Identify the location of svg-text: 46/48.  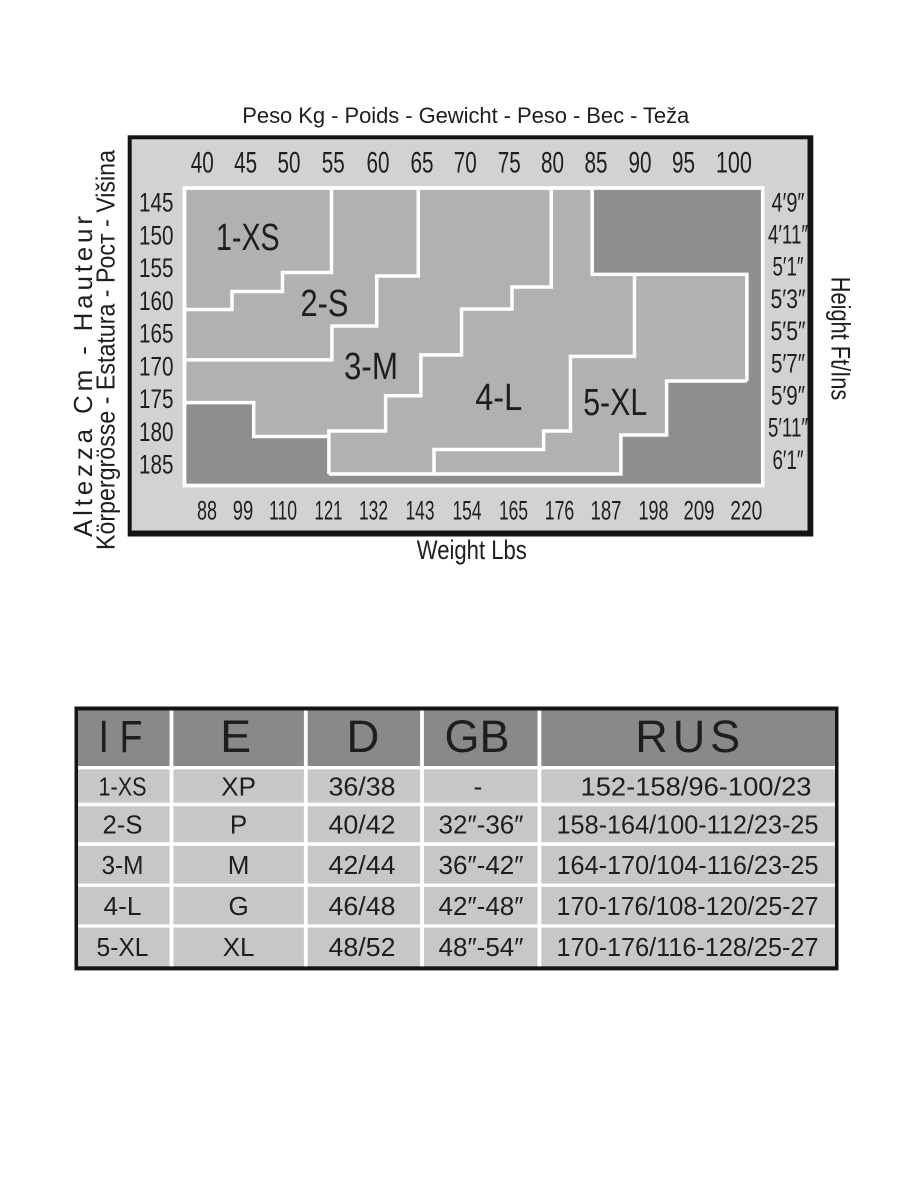
(362, 906).